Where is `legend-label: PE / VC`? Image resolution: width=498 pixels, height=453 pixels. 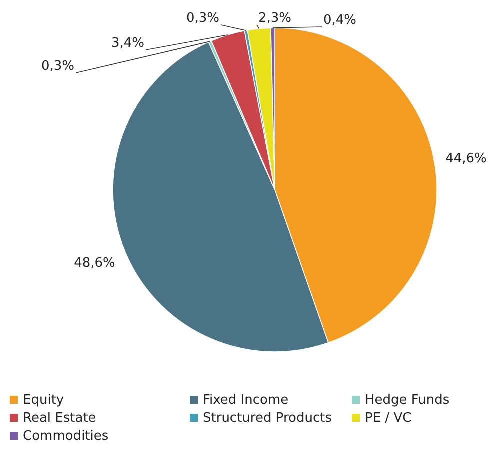 legend-label: PE / VC is located at coordinates (388, 418).